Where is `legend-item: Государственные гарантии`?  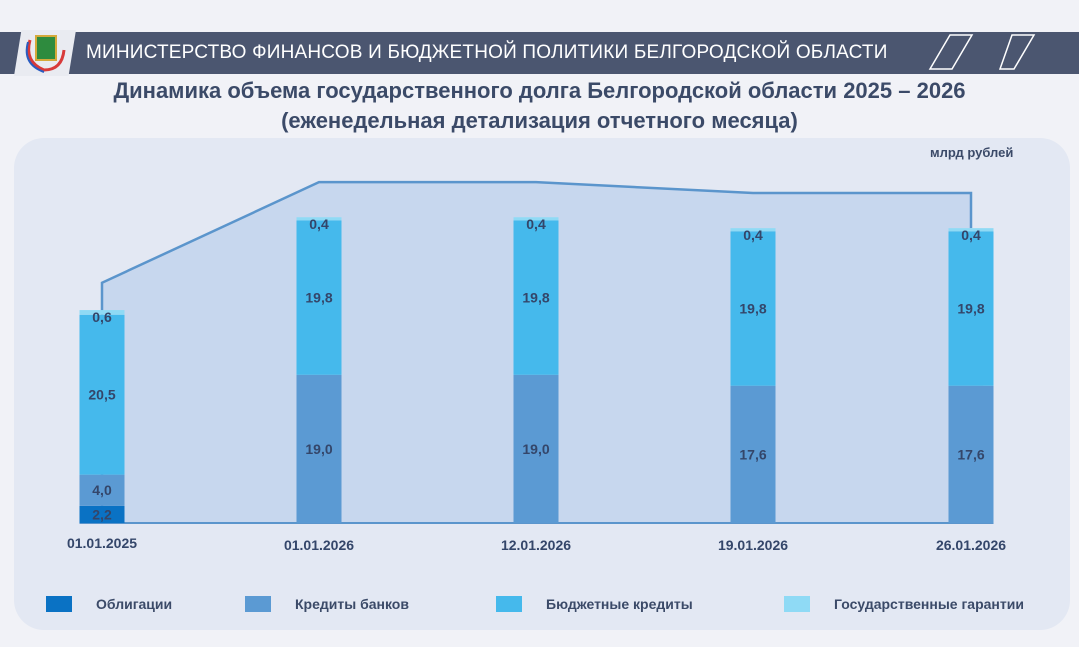 legend-item: Государственные гарантии is located at coordinates (904, 604).